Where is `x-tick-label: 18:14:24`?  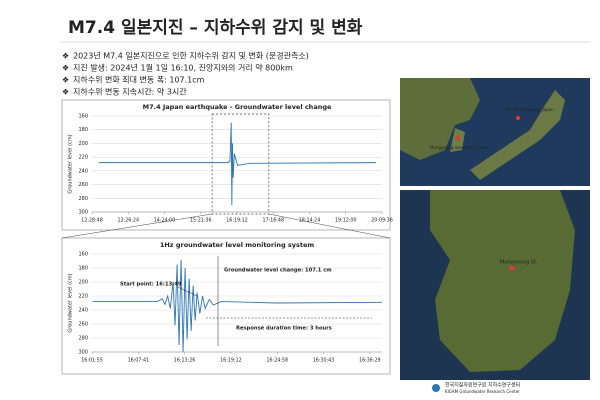 x-tick-label: 18:14:24 is located at coordinates (310, 221).